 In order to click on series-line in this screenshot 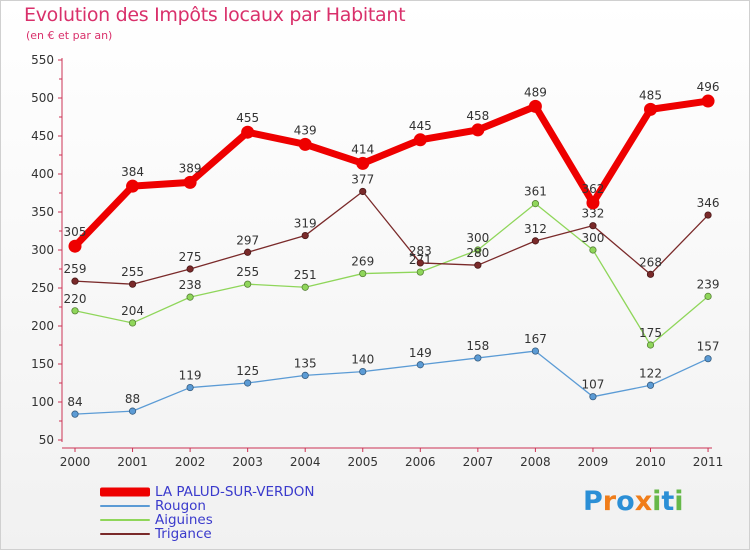, I will do `click(391, 382)`.